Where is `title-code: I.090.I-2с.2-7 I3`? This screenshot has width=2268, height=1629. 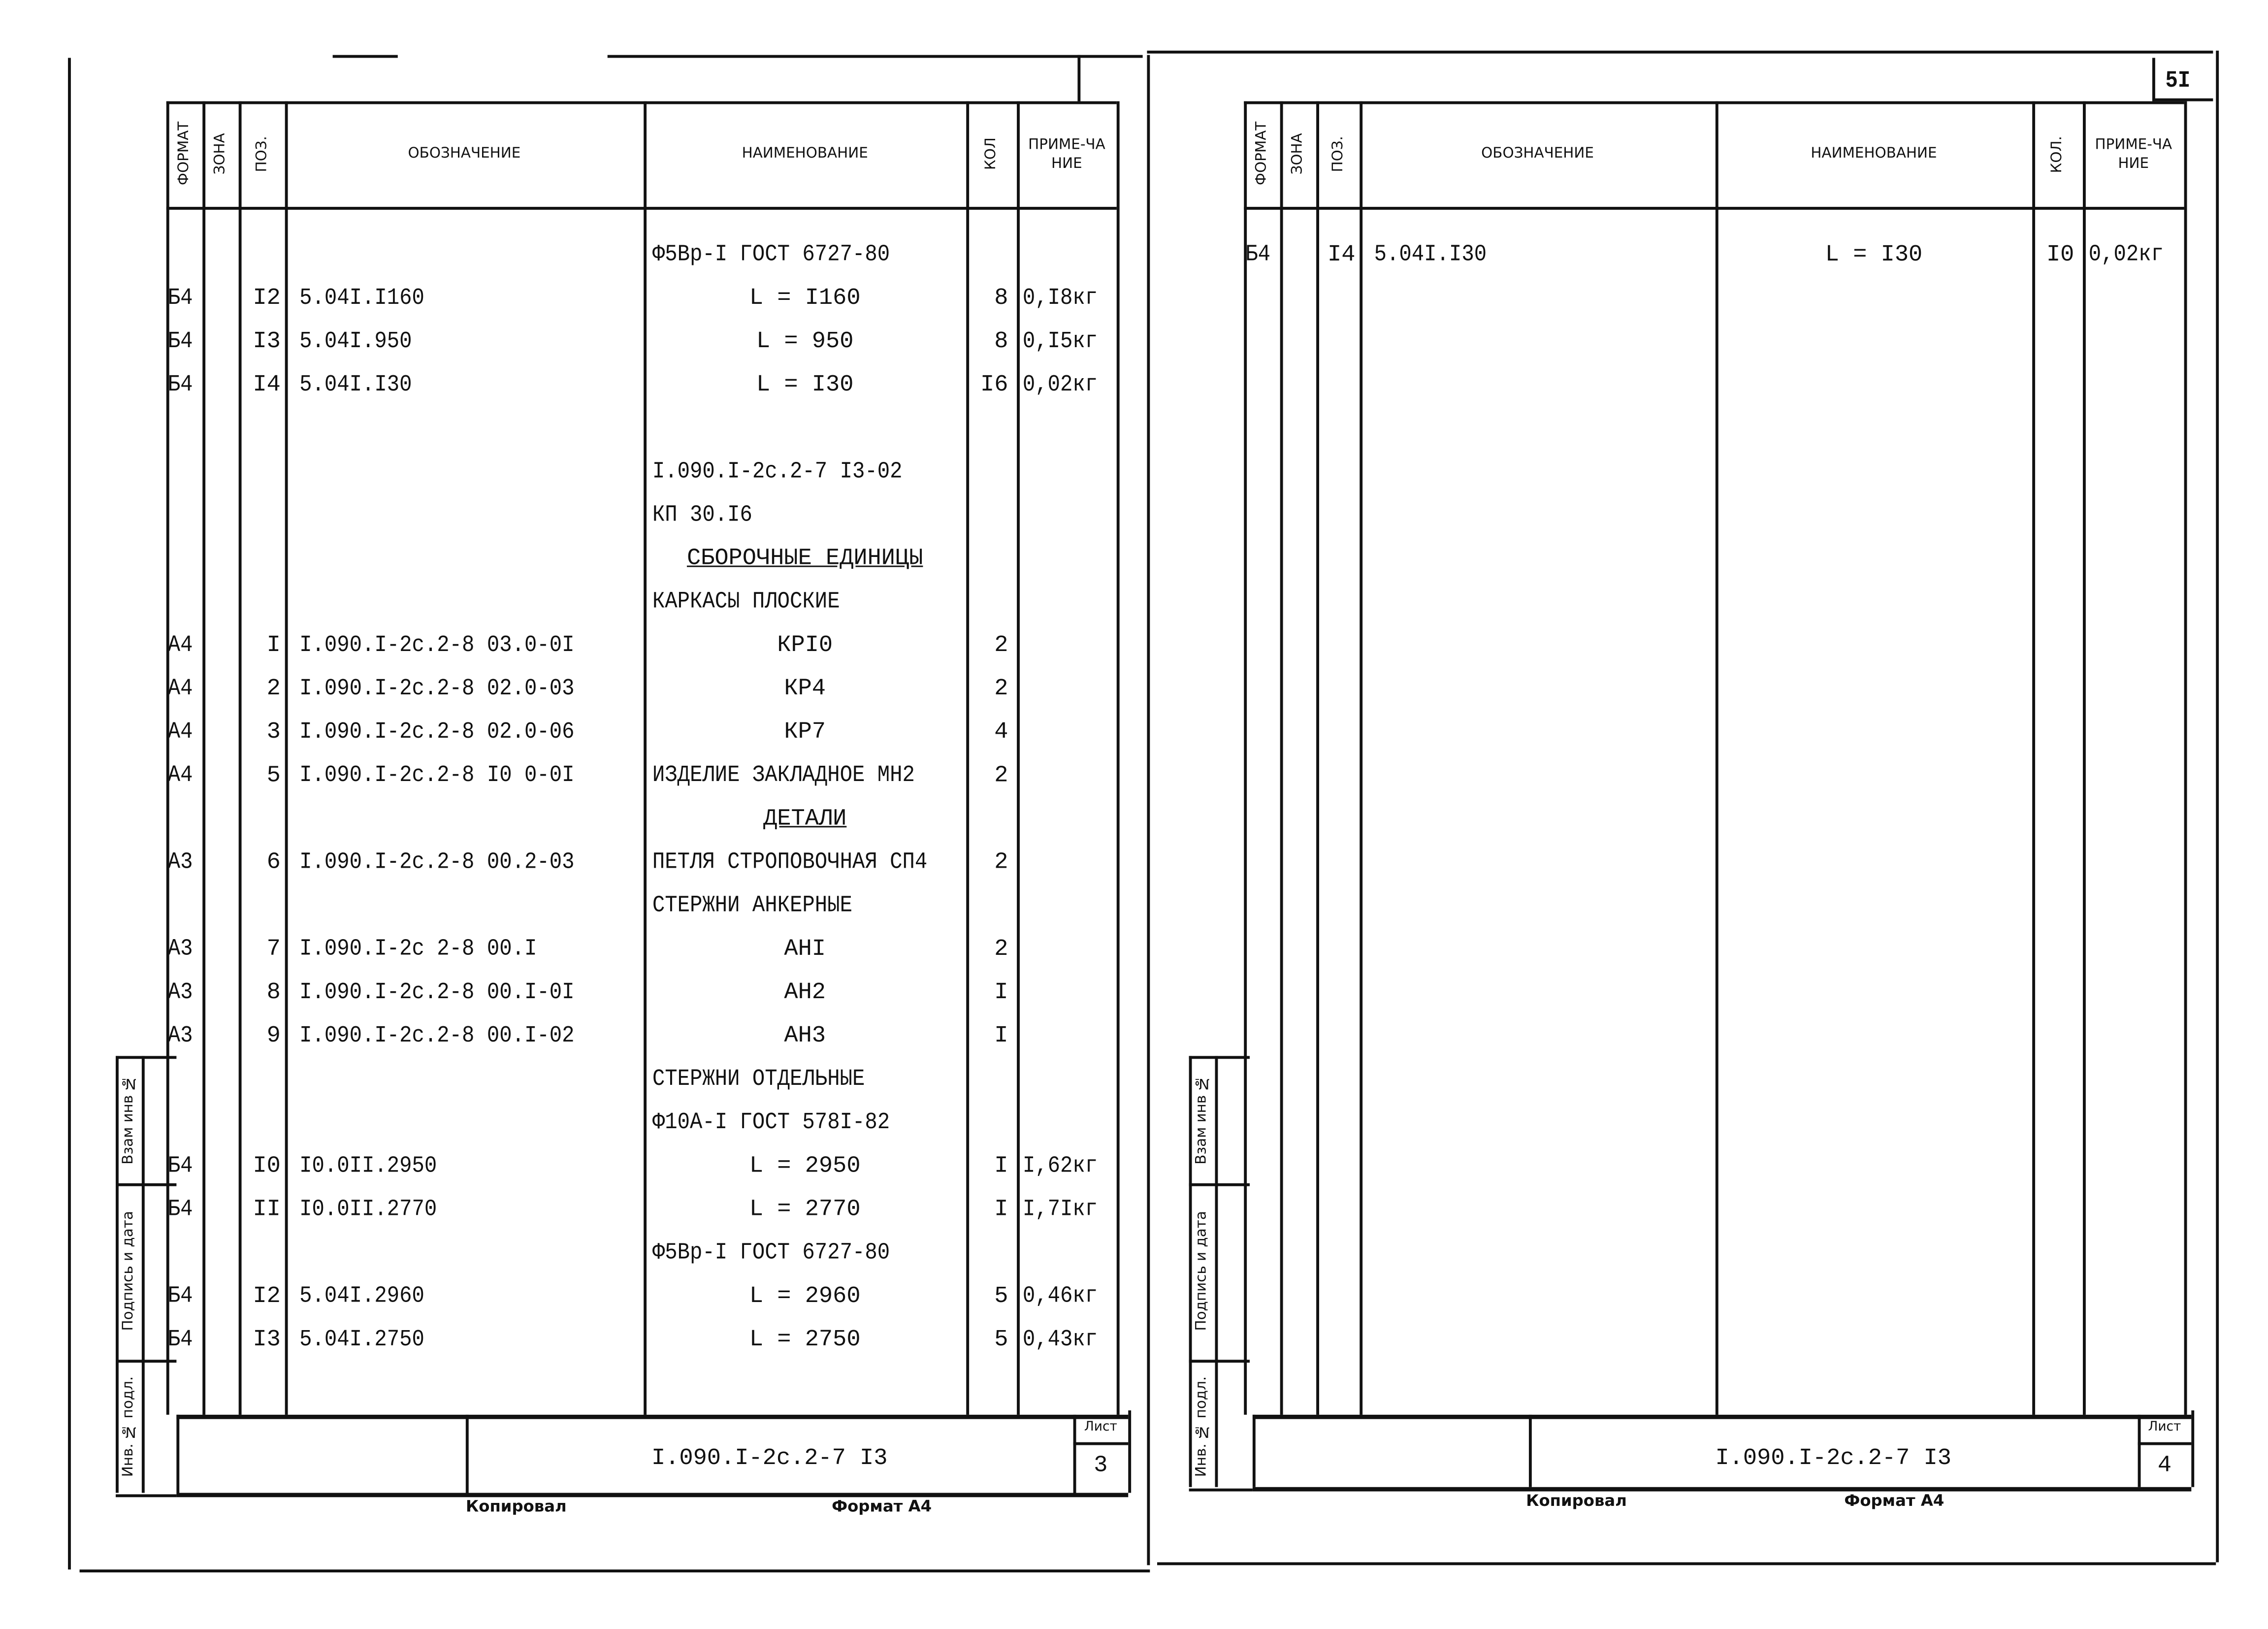
title-code: I.090.I-2с.2-7 I3 is located at coordinates (769, 1458).